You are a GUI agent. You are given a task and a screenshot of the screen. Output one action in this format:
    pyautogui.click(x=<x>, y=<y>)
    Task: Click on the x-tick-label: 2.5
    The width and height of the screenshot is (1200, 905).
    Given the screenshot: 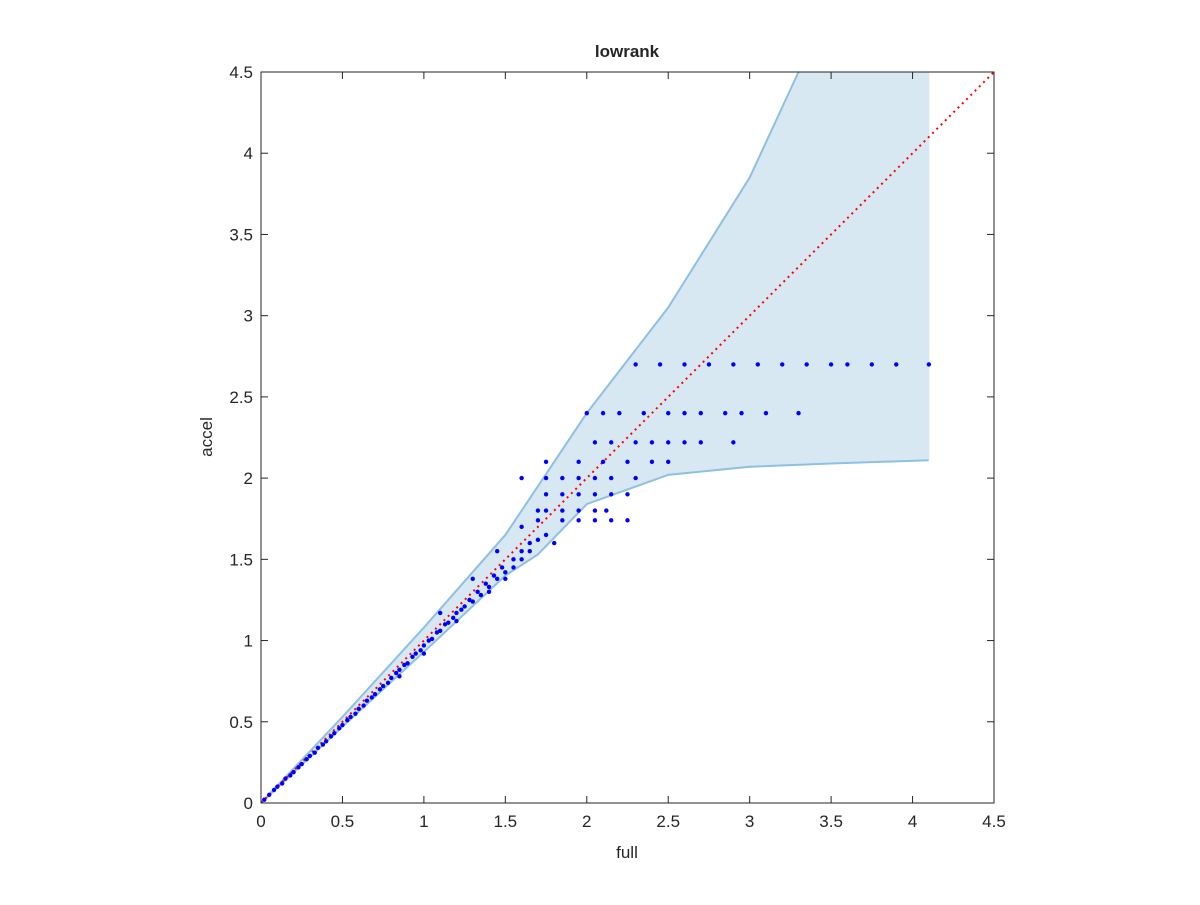 What is the action you would take?
    pyautogui.click(x=668, y=821)
    